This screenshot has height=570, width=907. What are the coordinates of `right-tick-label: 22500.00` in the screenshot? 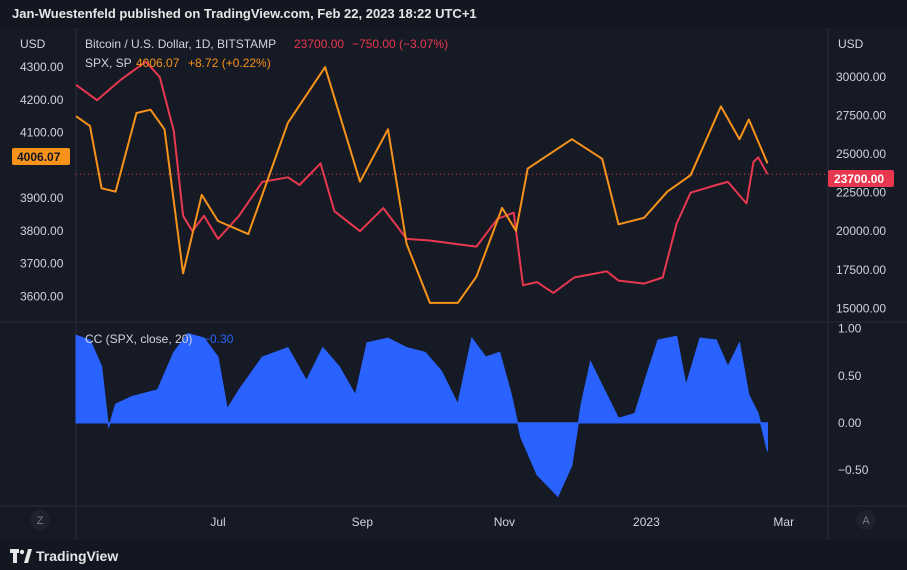 It's located at (861, 193).